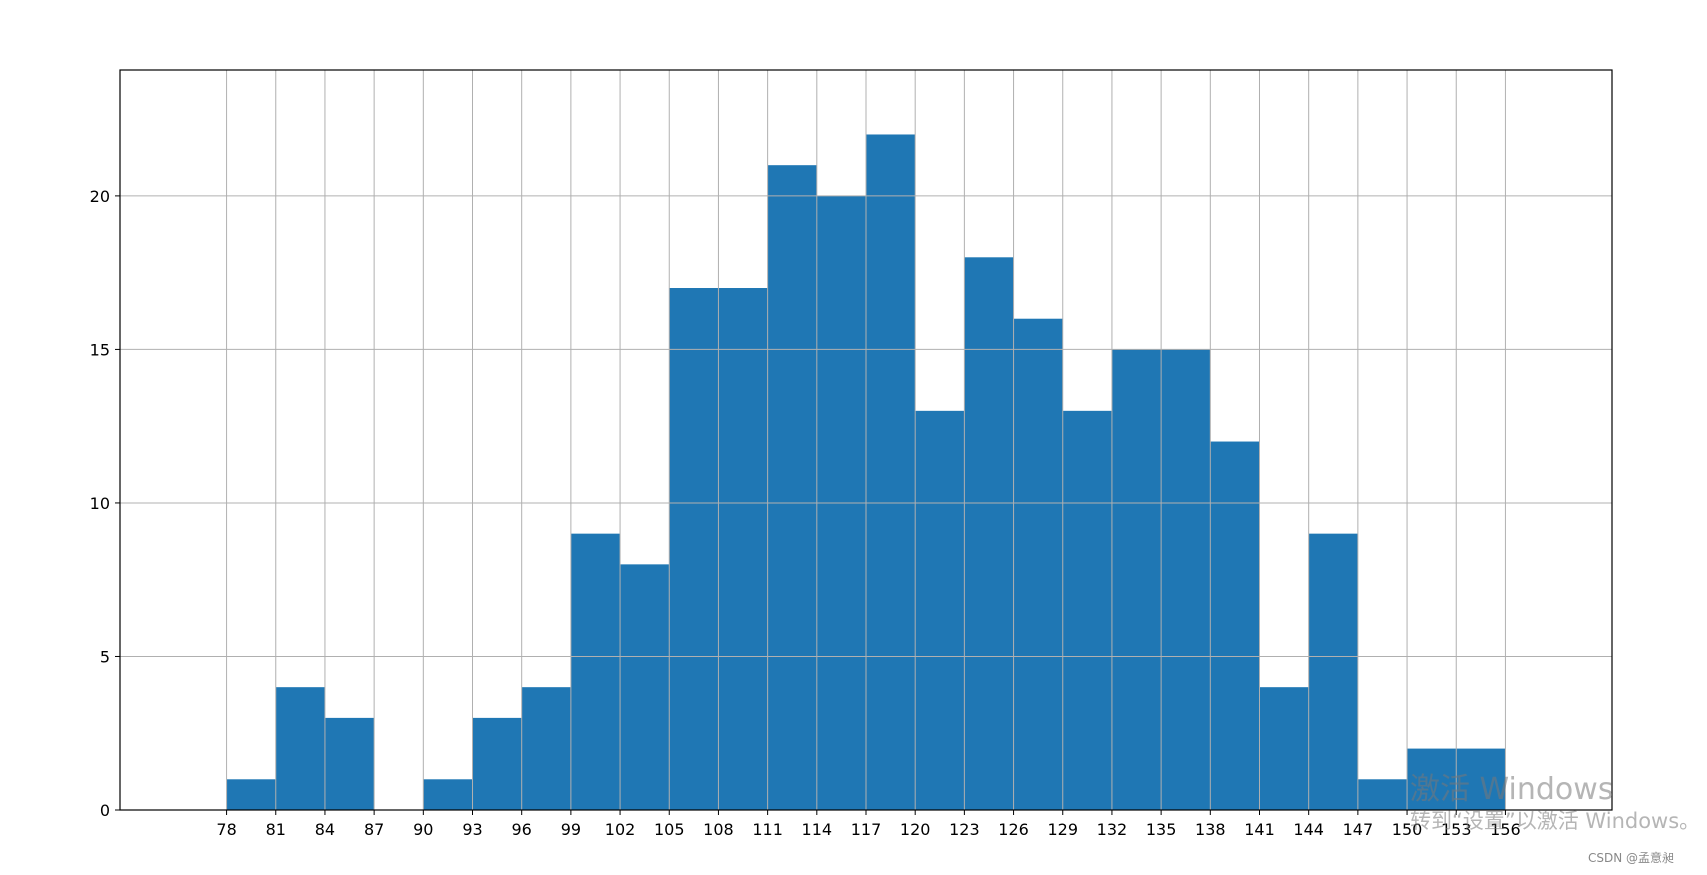 This screenshot has height=875, width=1707. I want to click on x-tick-label: 132, so click(1112, 829).